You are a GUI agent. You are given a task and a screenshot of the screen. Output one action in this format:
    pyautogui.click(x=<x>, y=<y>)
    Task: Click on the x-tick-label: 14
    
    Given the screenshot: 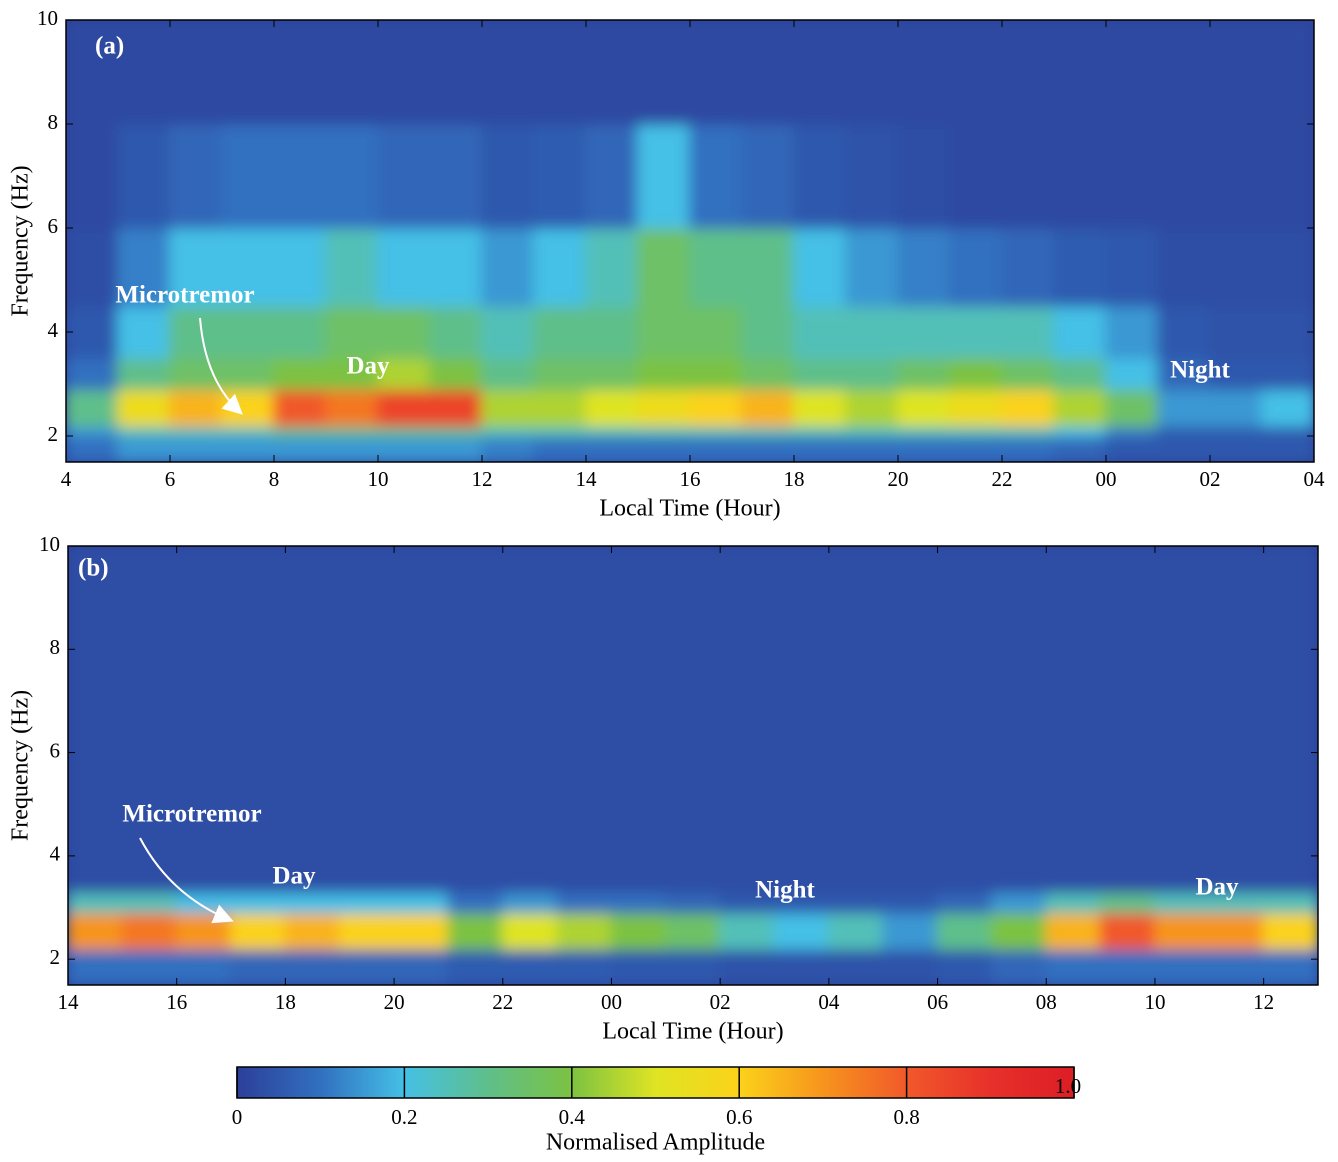 What is the action you would take?
    pyautogui.click(x=587, y=479)
    